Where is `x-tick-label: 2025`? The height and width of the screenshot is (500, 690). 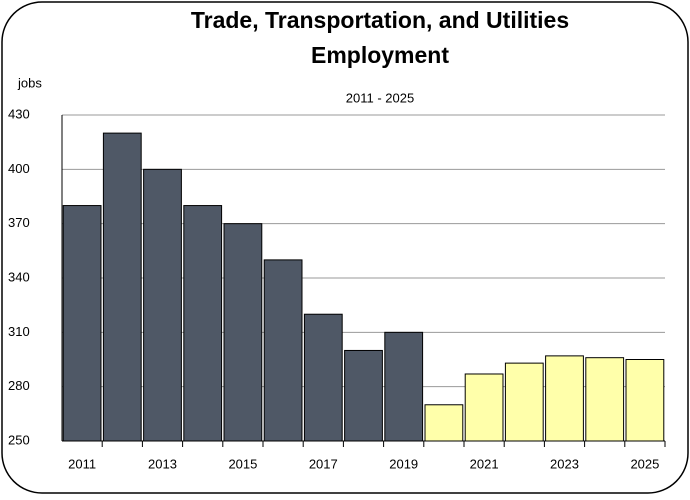
x-tick-label: 2025 is located at coordinates (644, 463).